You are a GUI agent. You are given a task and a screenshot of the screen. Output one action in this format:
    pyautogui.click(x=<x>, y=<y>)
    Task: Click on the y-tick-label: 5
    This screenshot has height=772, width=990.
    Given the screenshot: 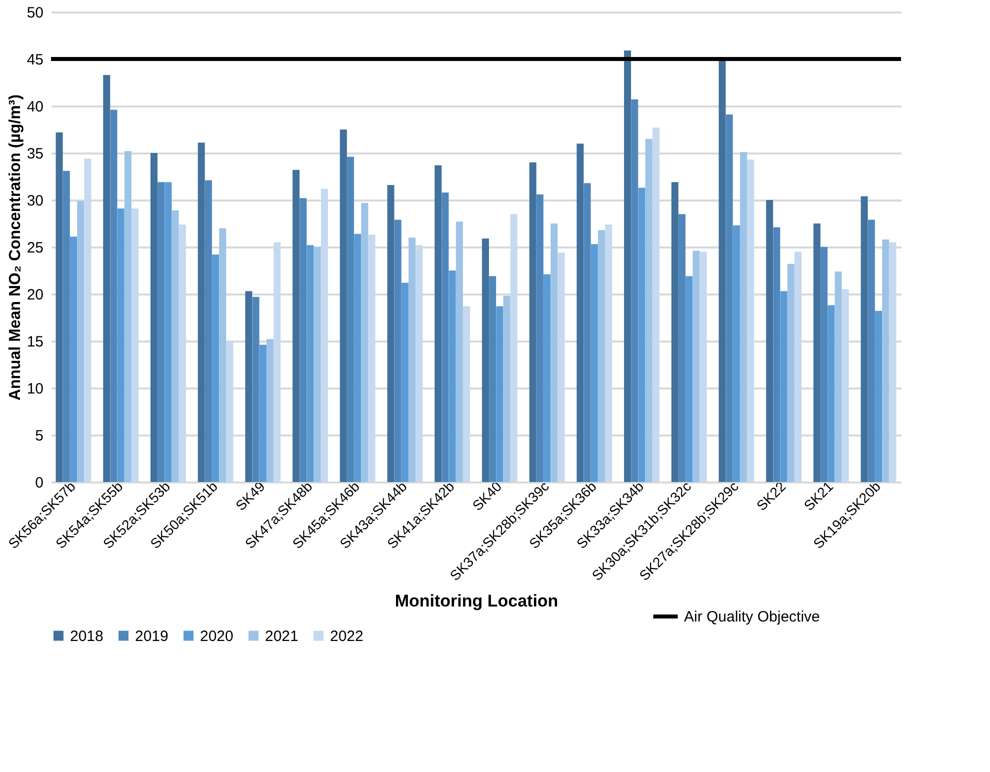 What is the action you would take?
    pyautogui.click(x=39, y=436)
    